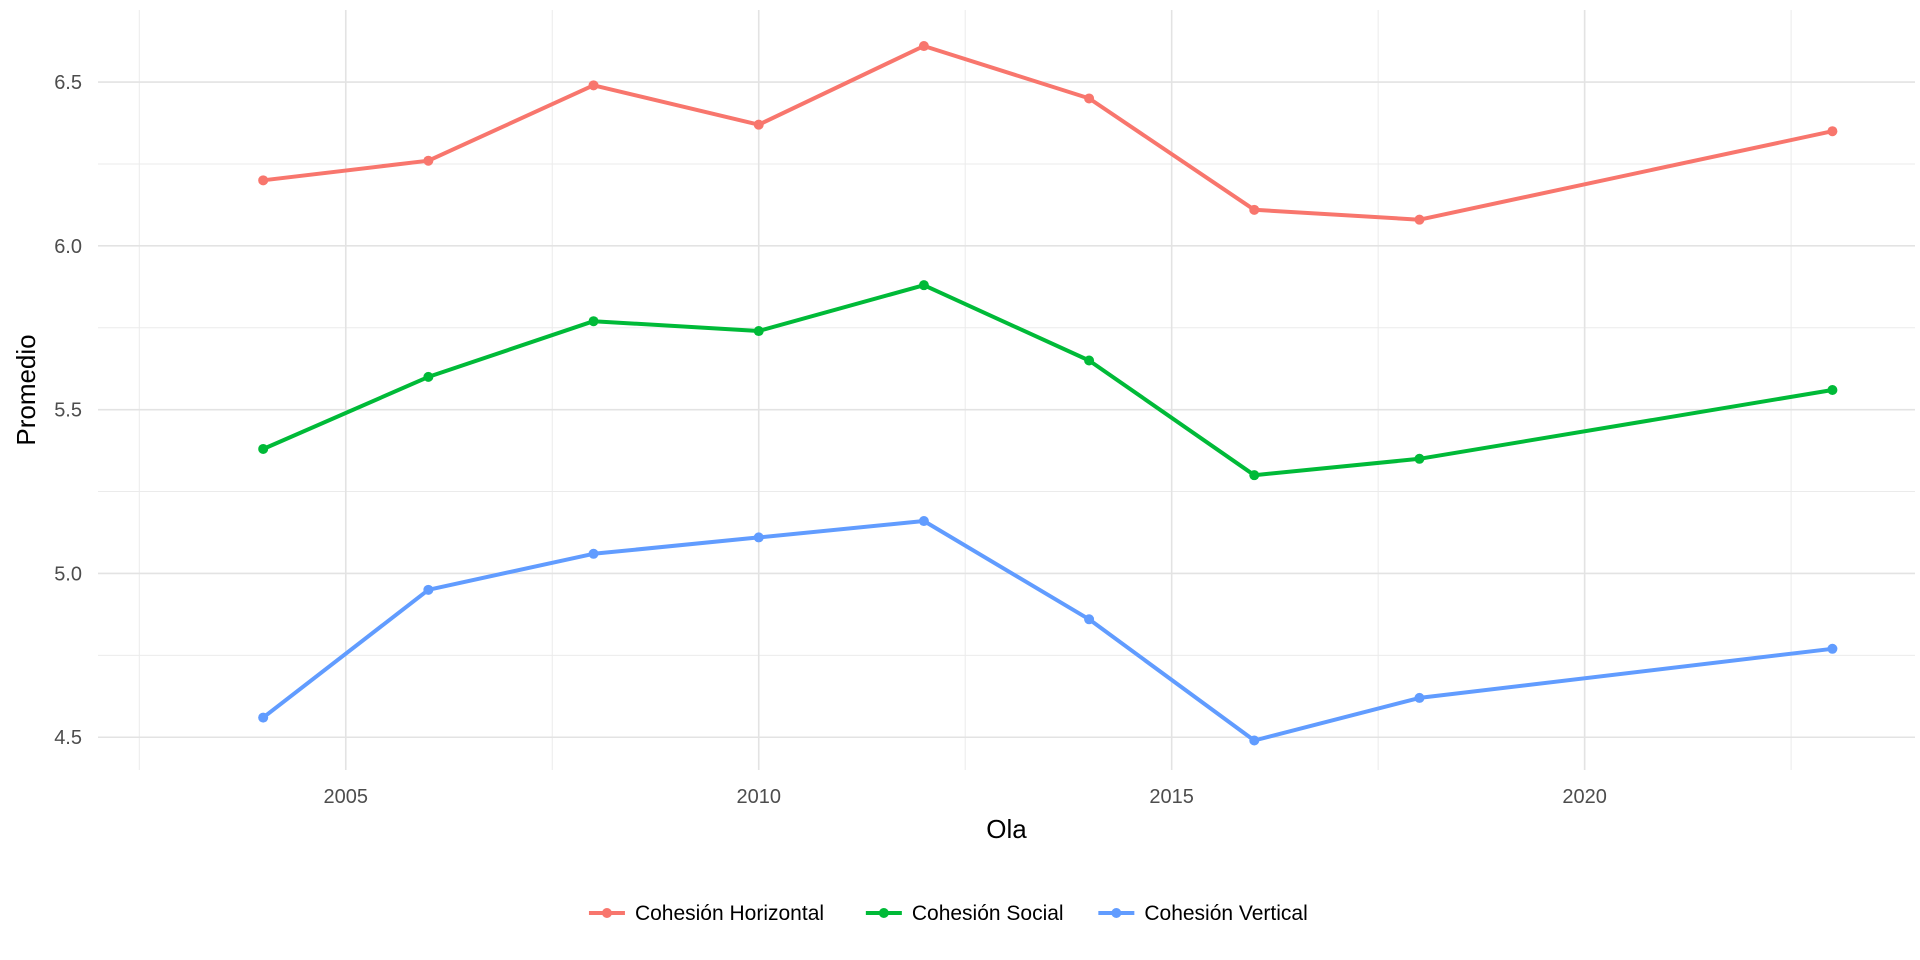  I want to click on legend-item: Cohesión Horizontal, so click(706, 913).